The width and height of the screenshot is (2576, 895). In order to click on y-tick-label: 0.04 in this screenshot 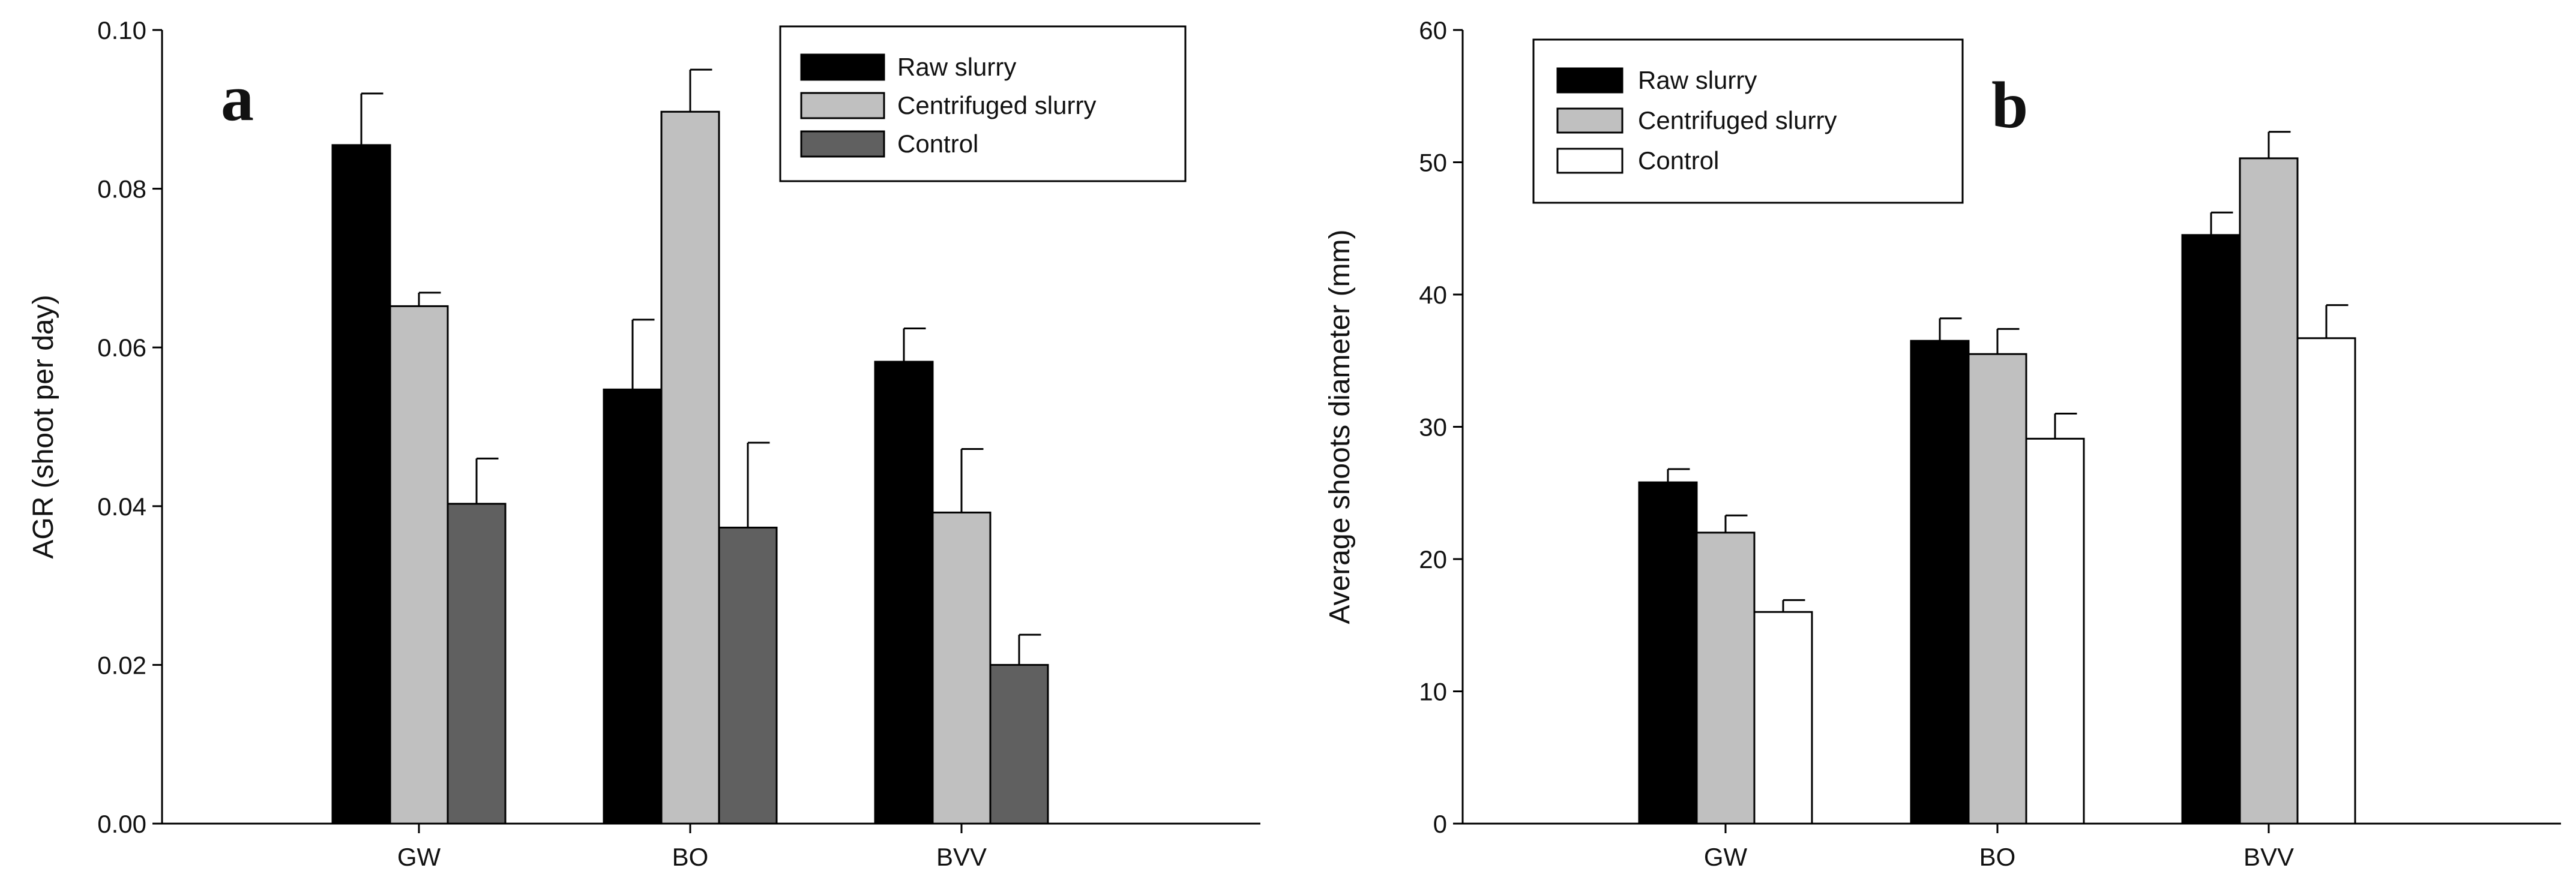, I will do `click(121, 506)`.